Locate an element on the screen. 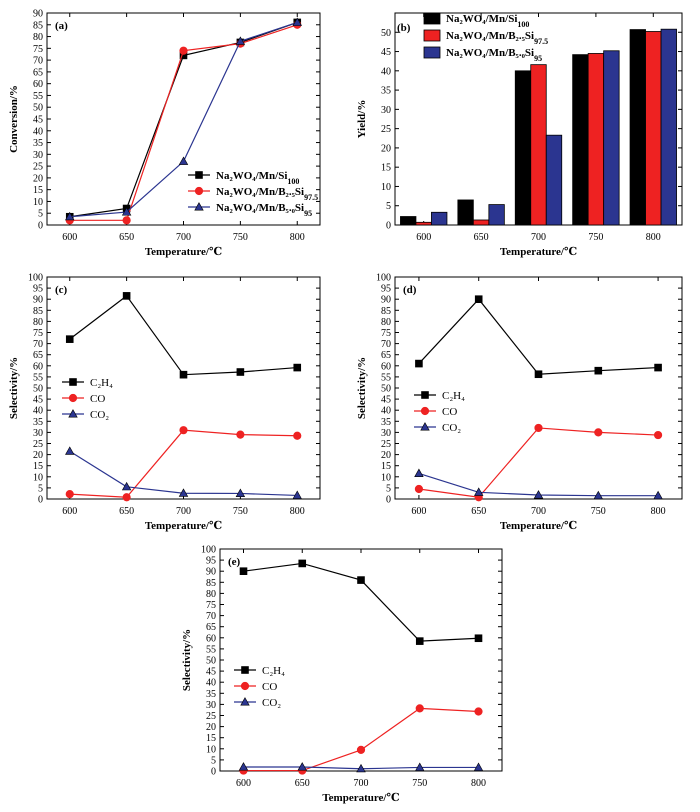 Image resolution: width=700 pixels, height=812 pixels. panel-label: (b) is located at coordinates (404, 28).